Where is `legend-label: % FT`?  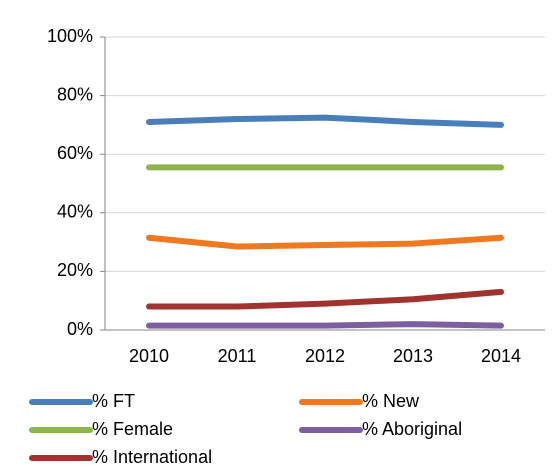 legend-label: % FT is located at coordinates (113, 401).